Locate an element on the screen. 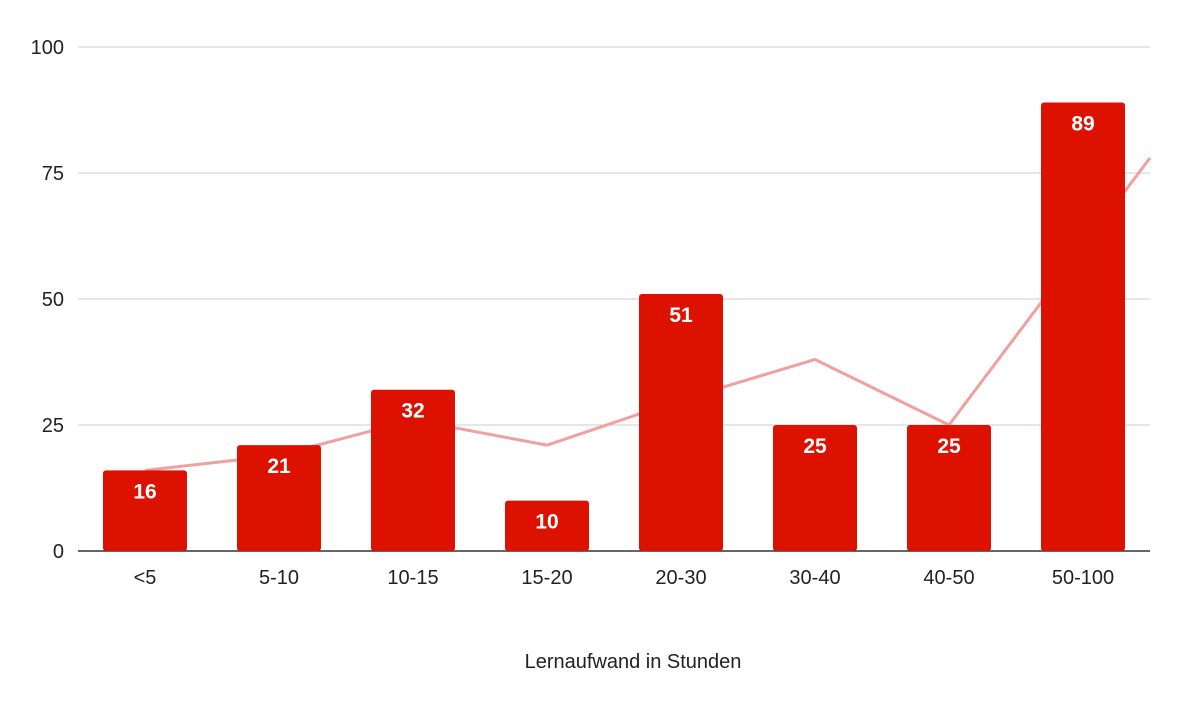 This screenshot has width=1178, height=724. bar-value-label: 21 is located at coordinates (279, 466).